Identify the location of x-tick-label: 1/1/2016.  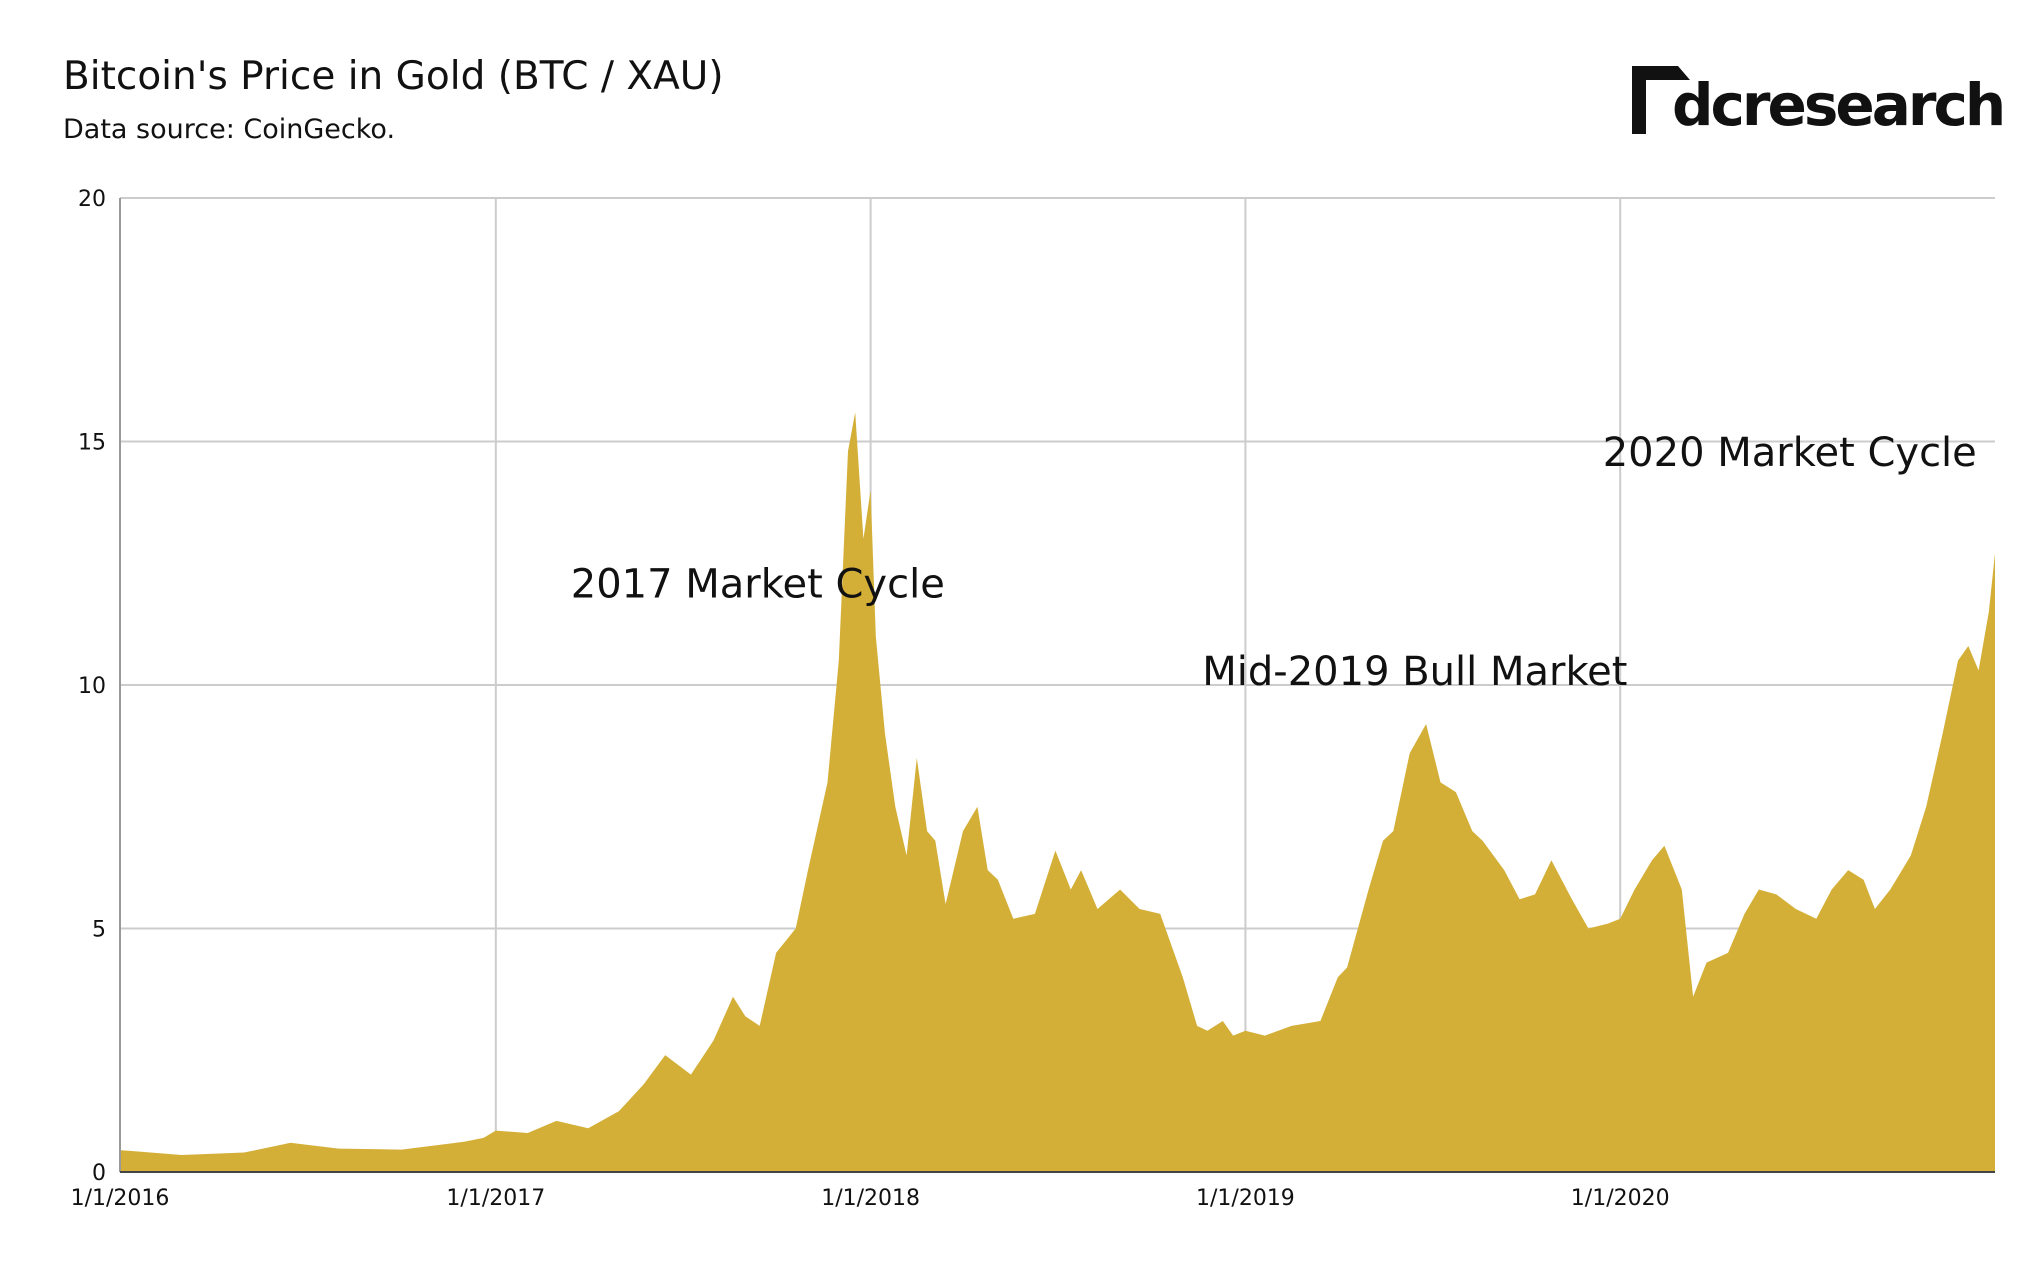
(120, 1198).